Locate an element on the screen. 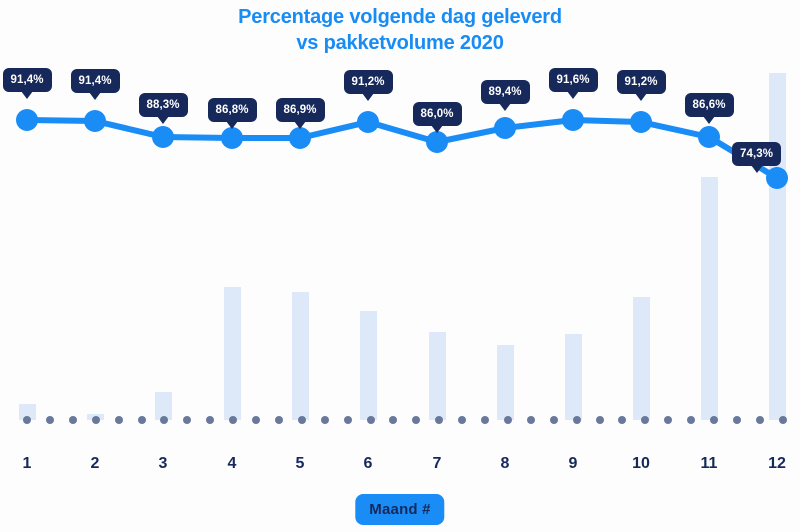 The height and width of the screenshot is (532, 800). x-axis-tick-9: 9 is located at coordinates (573, 463).